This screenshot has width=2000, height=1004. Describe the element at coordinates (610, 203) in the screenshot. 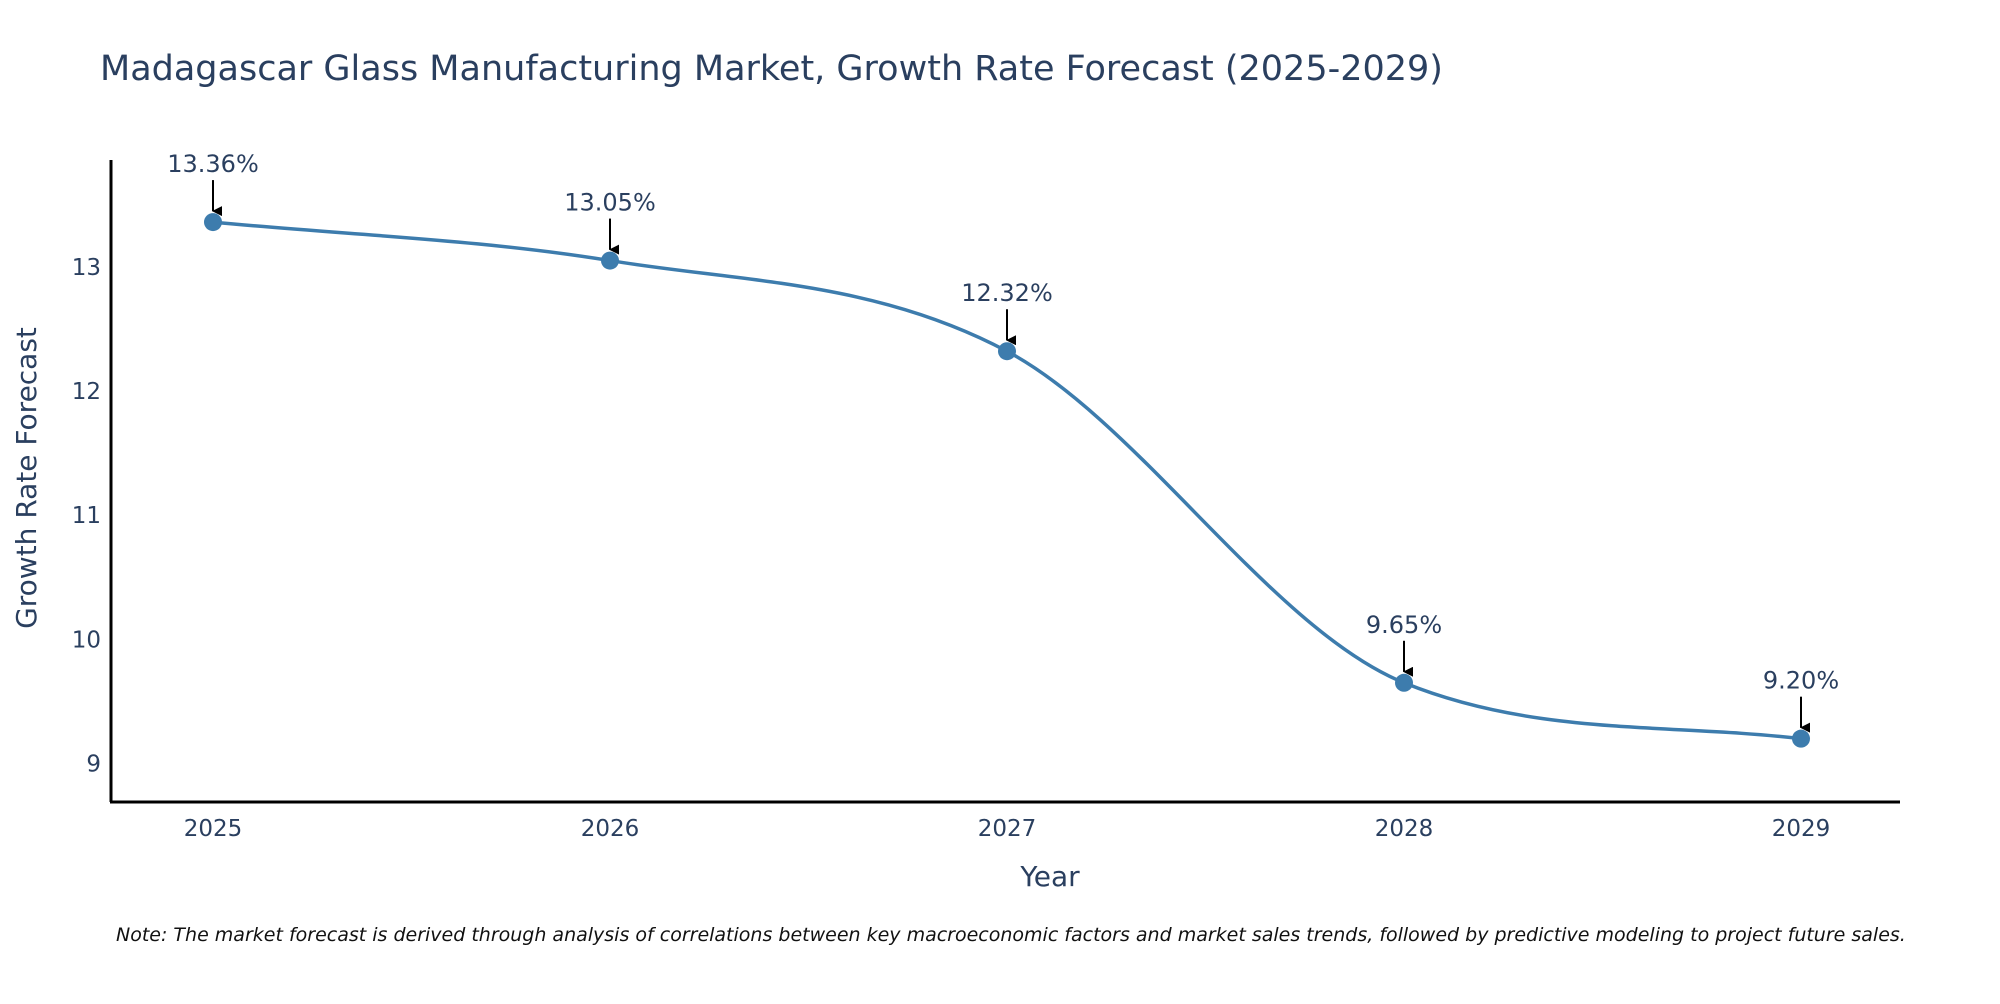

I see `data-label: 13.05%` at that location.